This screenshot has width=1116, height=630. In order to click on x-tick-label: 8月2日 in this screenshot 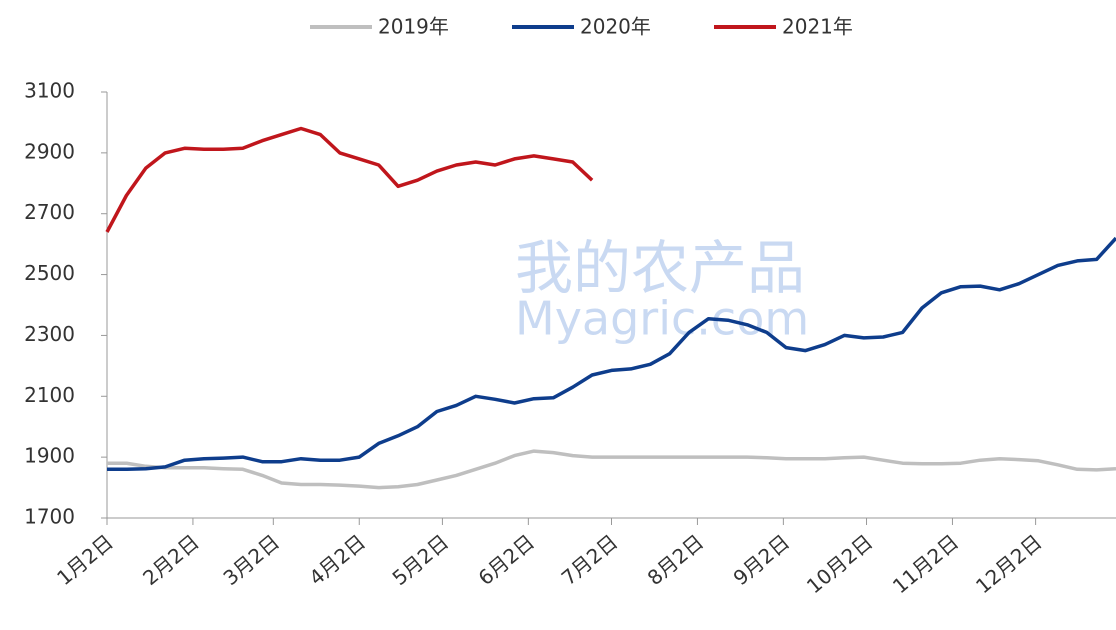, I will do `click(676, 560)`.